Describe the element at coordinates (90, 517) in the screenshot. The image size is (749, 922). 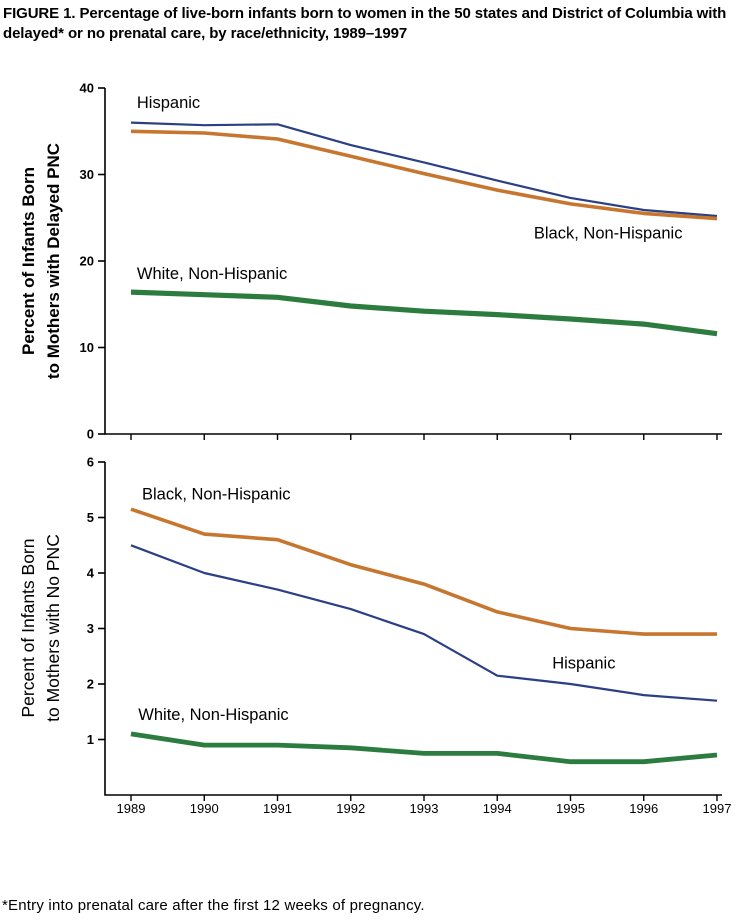
I see `y-tick-label: 5` at that location.